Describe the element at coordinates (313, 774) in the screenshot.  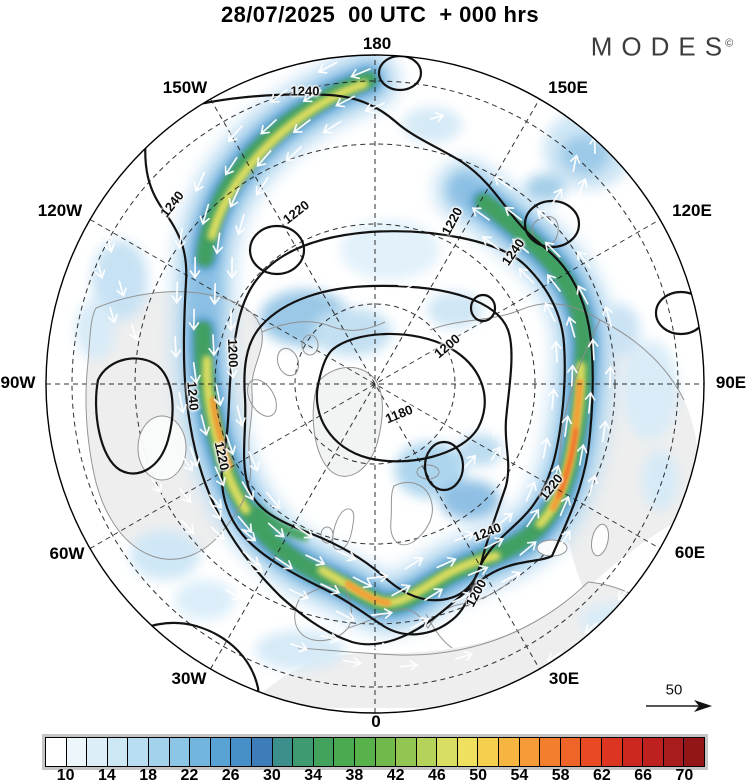
I see `colorbar-tick-34: 34` at that location.